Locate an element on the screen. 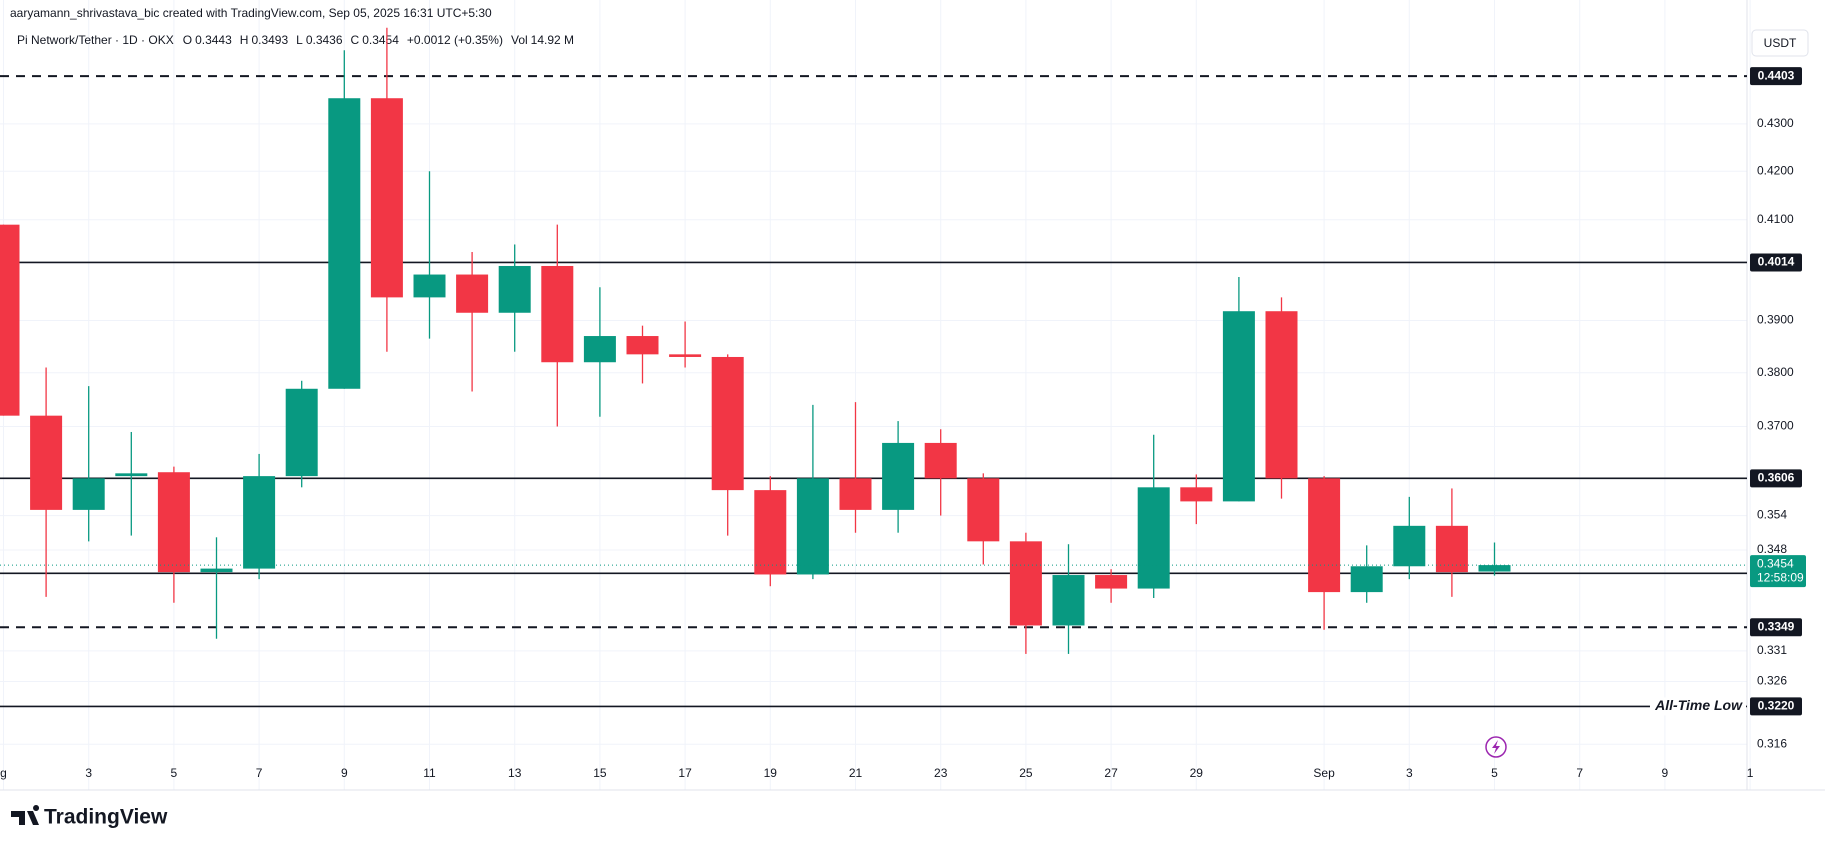  x-tick-label: 21 is located at coordinates (856, 773).